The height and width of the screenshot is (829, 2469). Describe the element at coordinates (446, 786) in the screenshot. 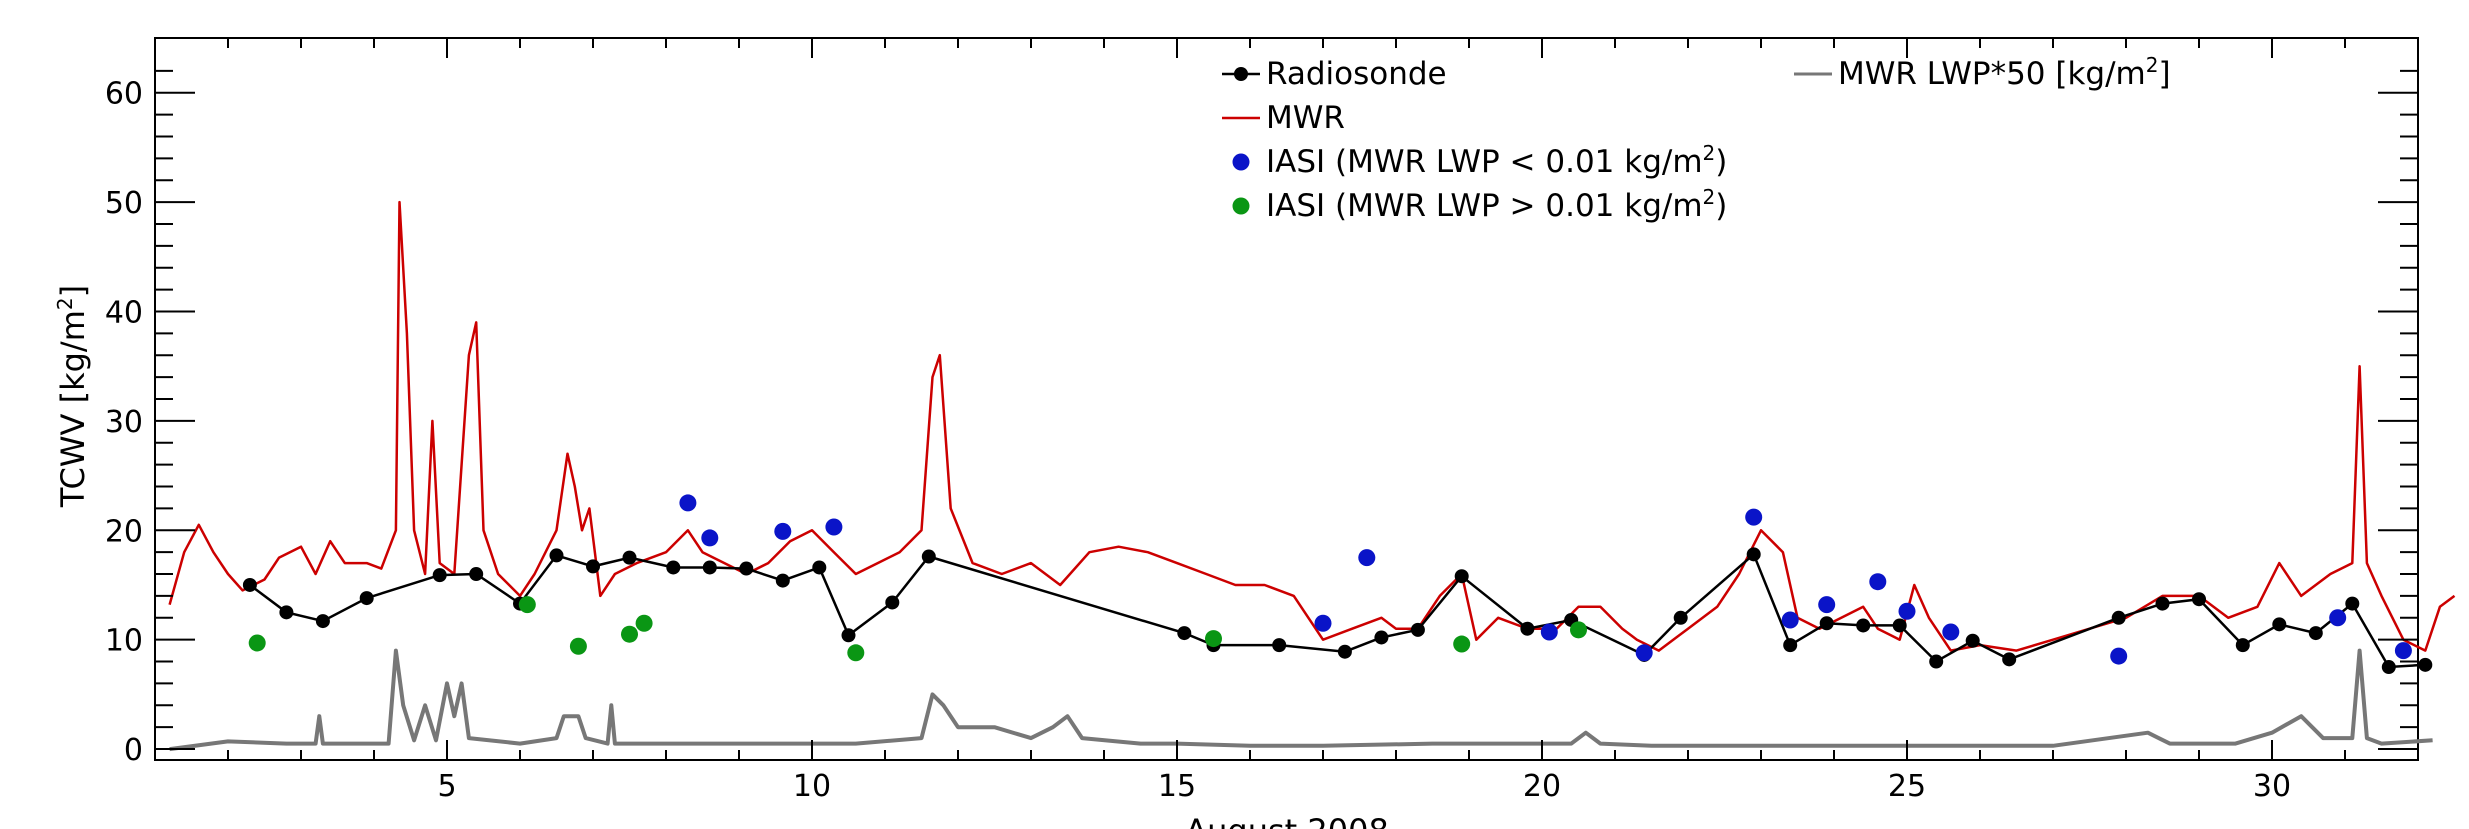

I see `x-tick-label-0: 5` at that location.